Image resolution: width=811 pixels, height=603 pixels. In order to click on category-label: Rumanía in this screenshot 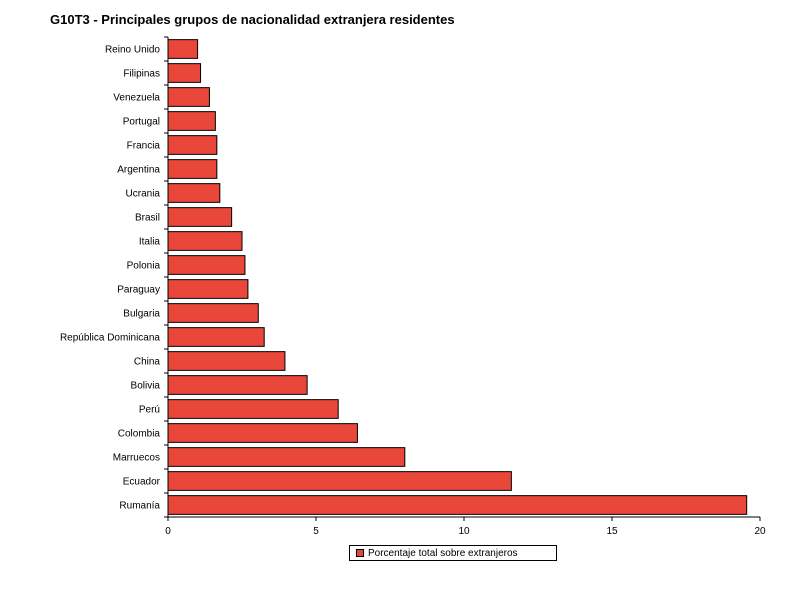, I will do `click(139, 506)`.